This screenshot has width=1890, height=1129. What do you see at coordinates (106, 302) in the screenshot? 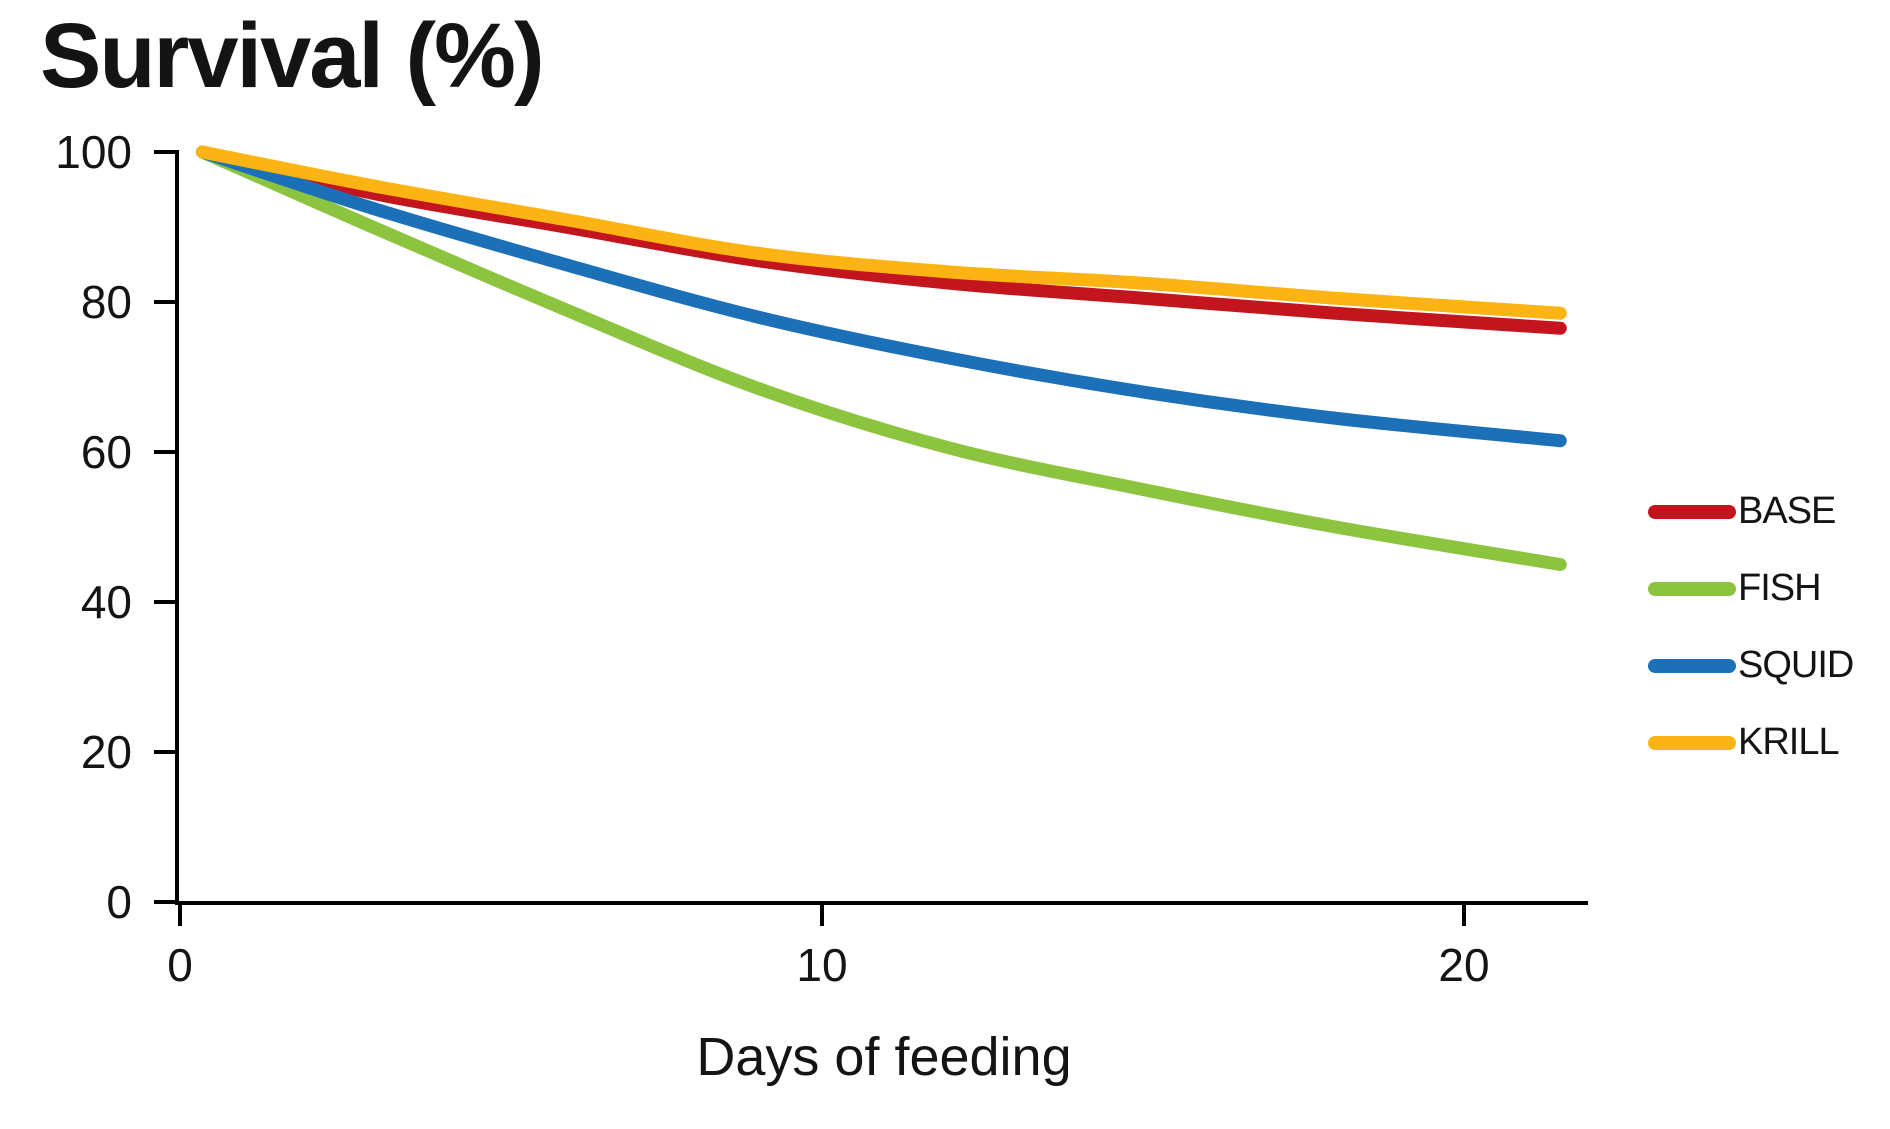
I see `y-tick-label-80: 80` at bounding box center [106, 302].